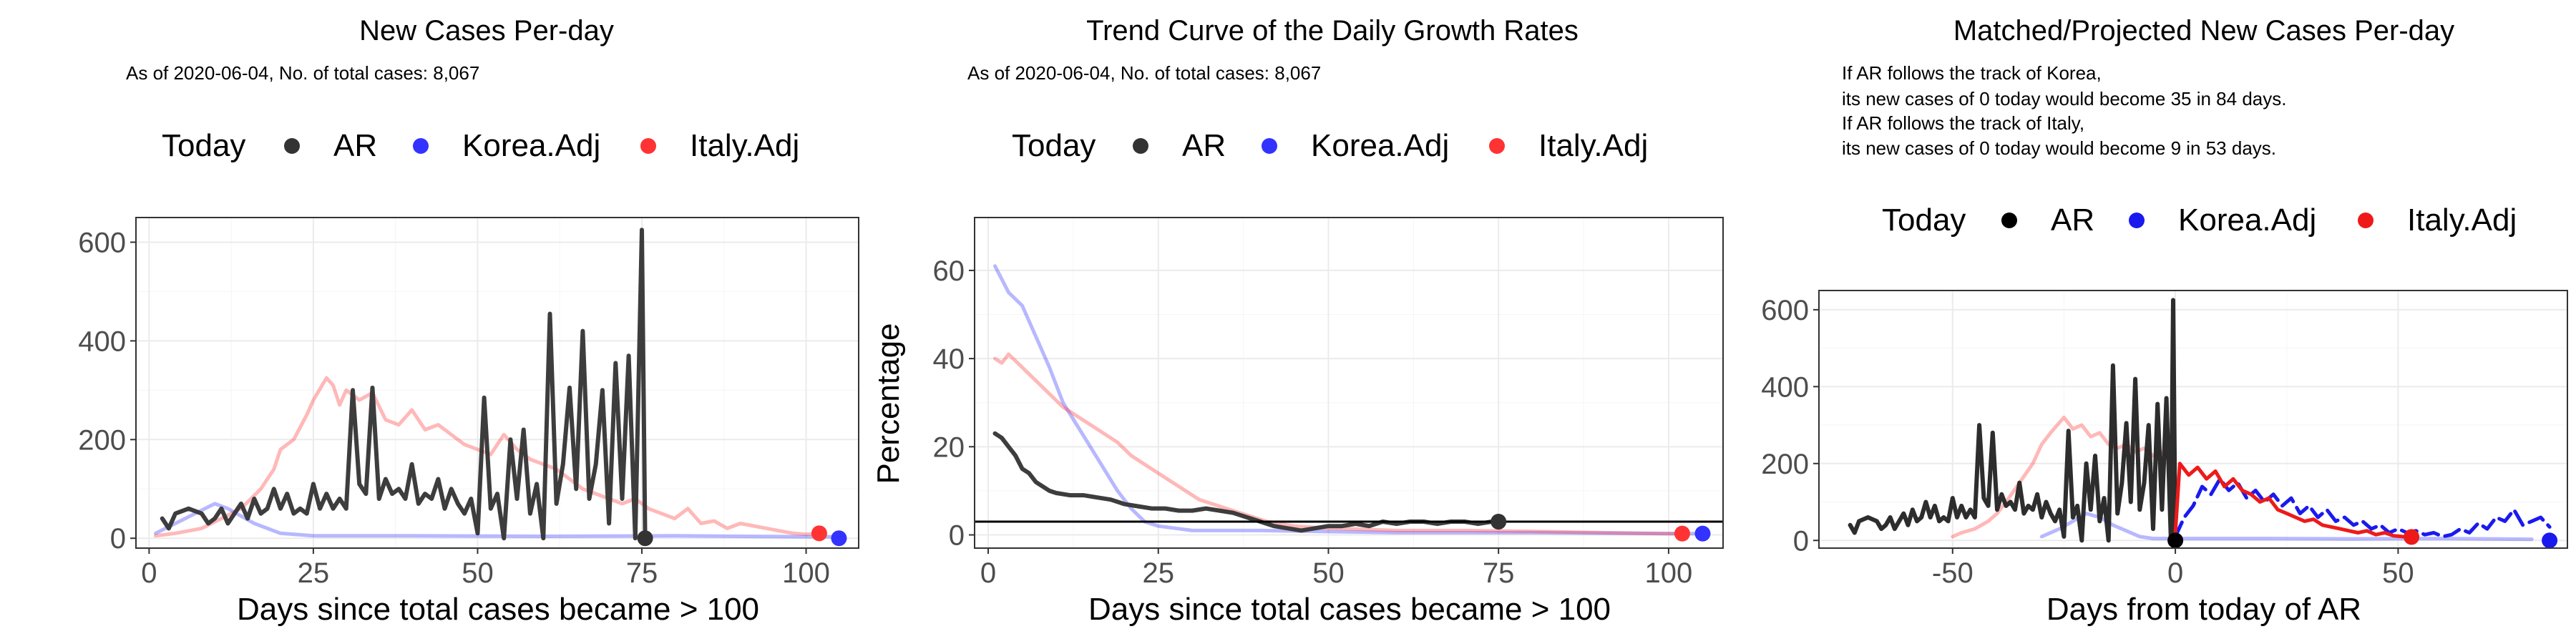 The height and width of the screenshot is (644, 2576). I want to click on panel1-legend-ar: AR, so click(355, 145).